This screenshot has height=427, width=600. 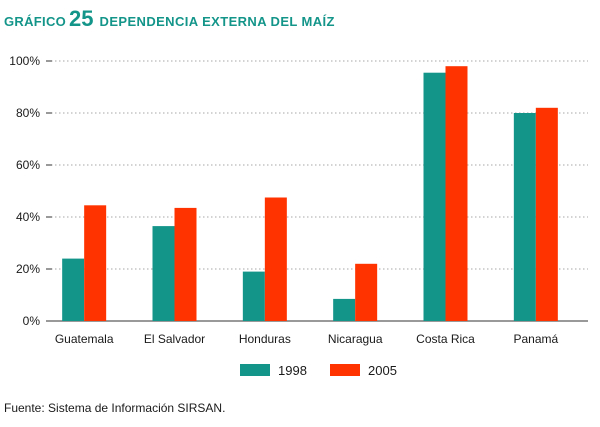 I want to click on legend-label-1998: 1998, so click(x=292, y=370).